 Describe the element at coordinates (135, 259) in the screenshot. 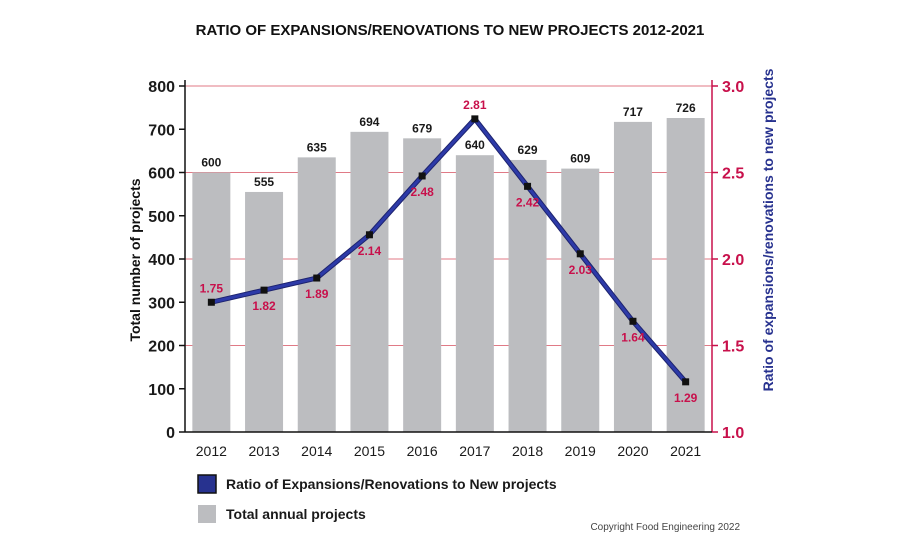

I see `y-axis-left-label: Total number of projects` at that location.